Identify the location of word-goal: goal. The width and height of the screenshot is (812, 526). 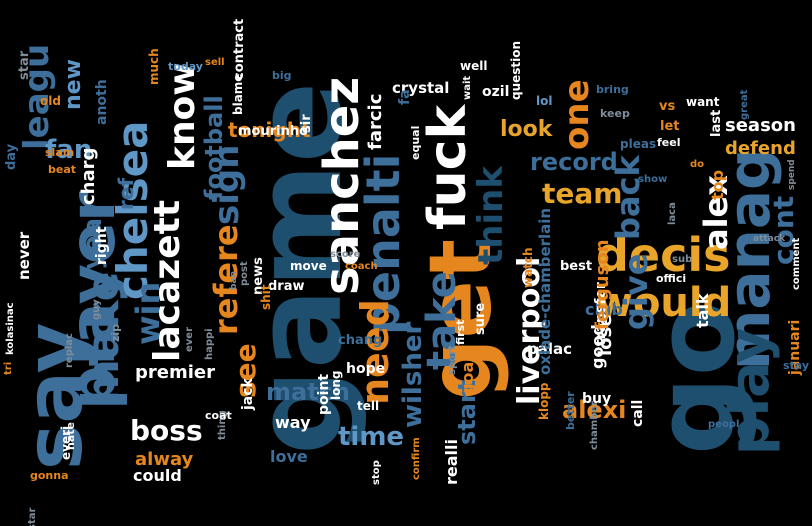
(467, 375).